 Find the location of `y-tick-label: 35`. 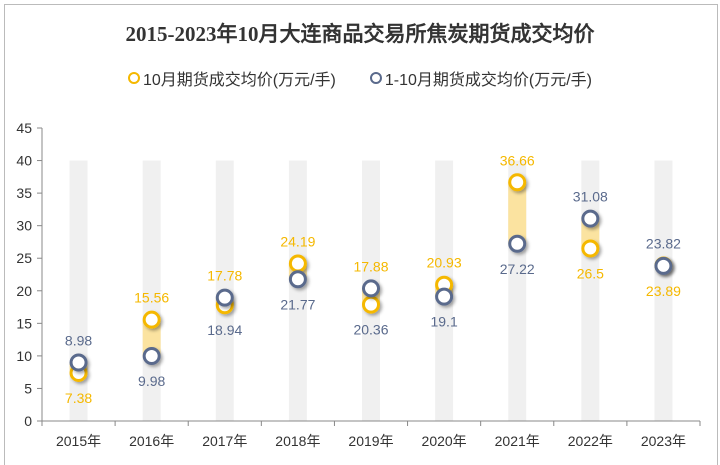

y-tick-label: 35 is located at coordinates (24, 193).